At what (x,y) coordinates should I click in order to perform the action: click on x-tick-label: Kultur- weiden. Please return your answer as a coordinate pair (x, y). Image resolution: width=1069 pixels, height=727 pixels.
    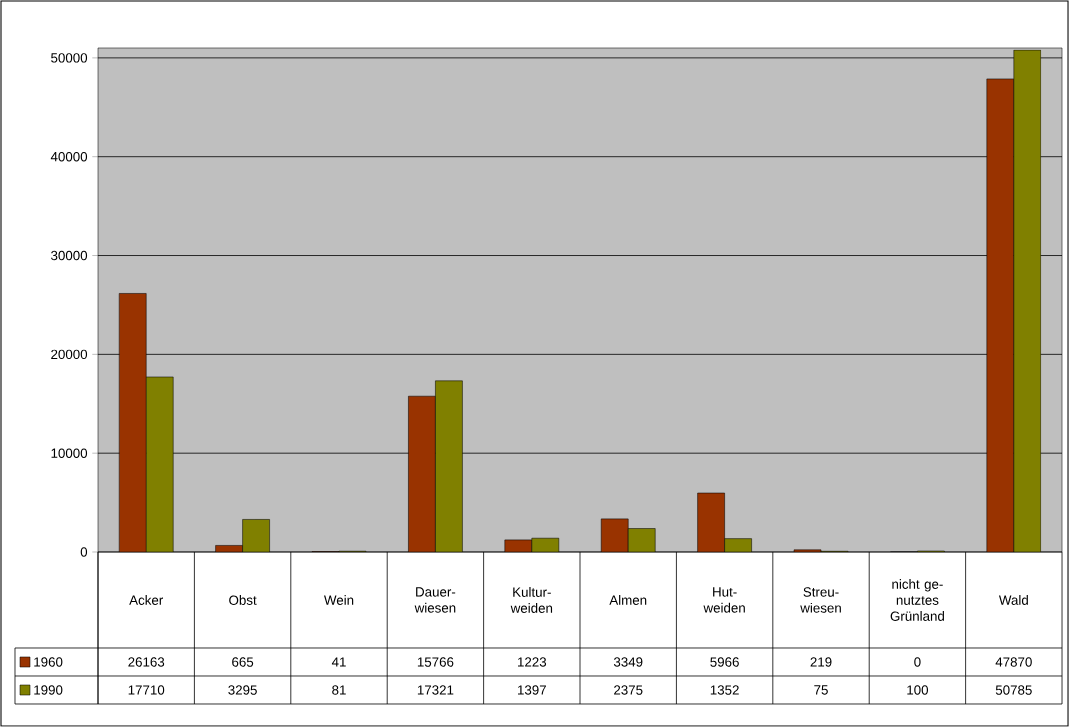
    Looking at the image, I should click on (531, 600).